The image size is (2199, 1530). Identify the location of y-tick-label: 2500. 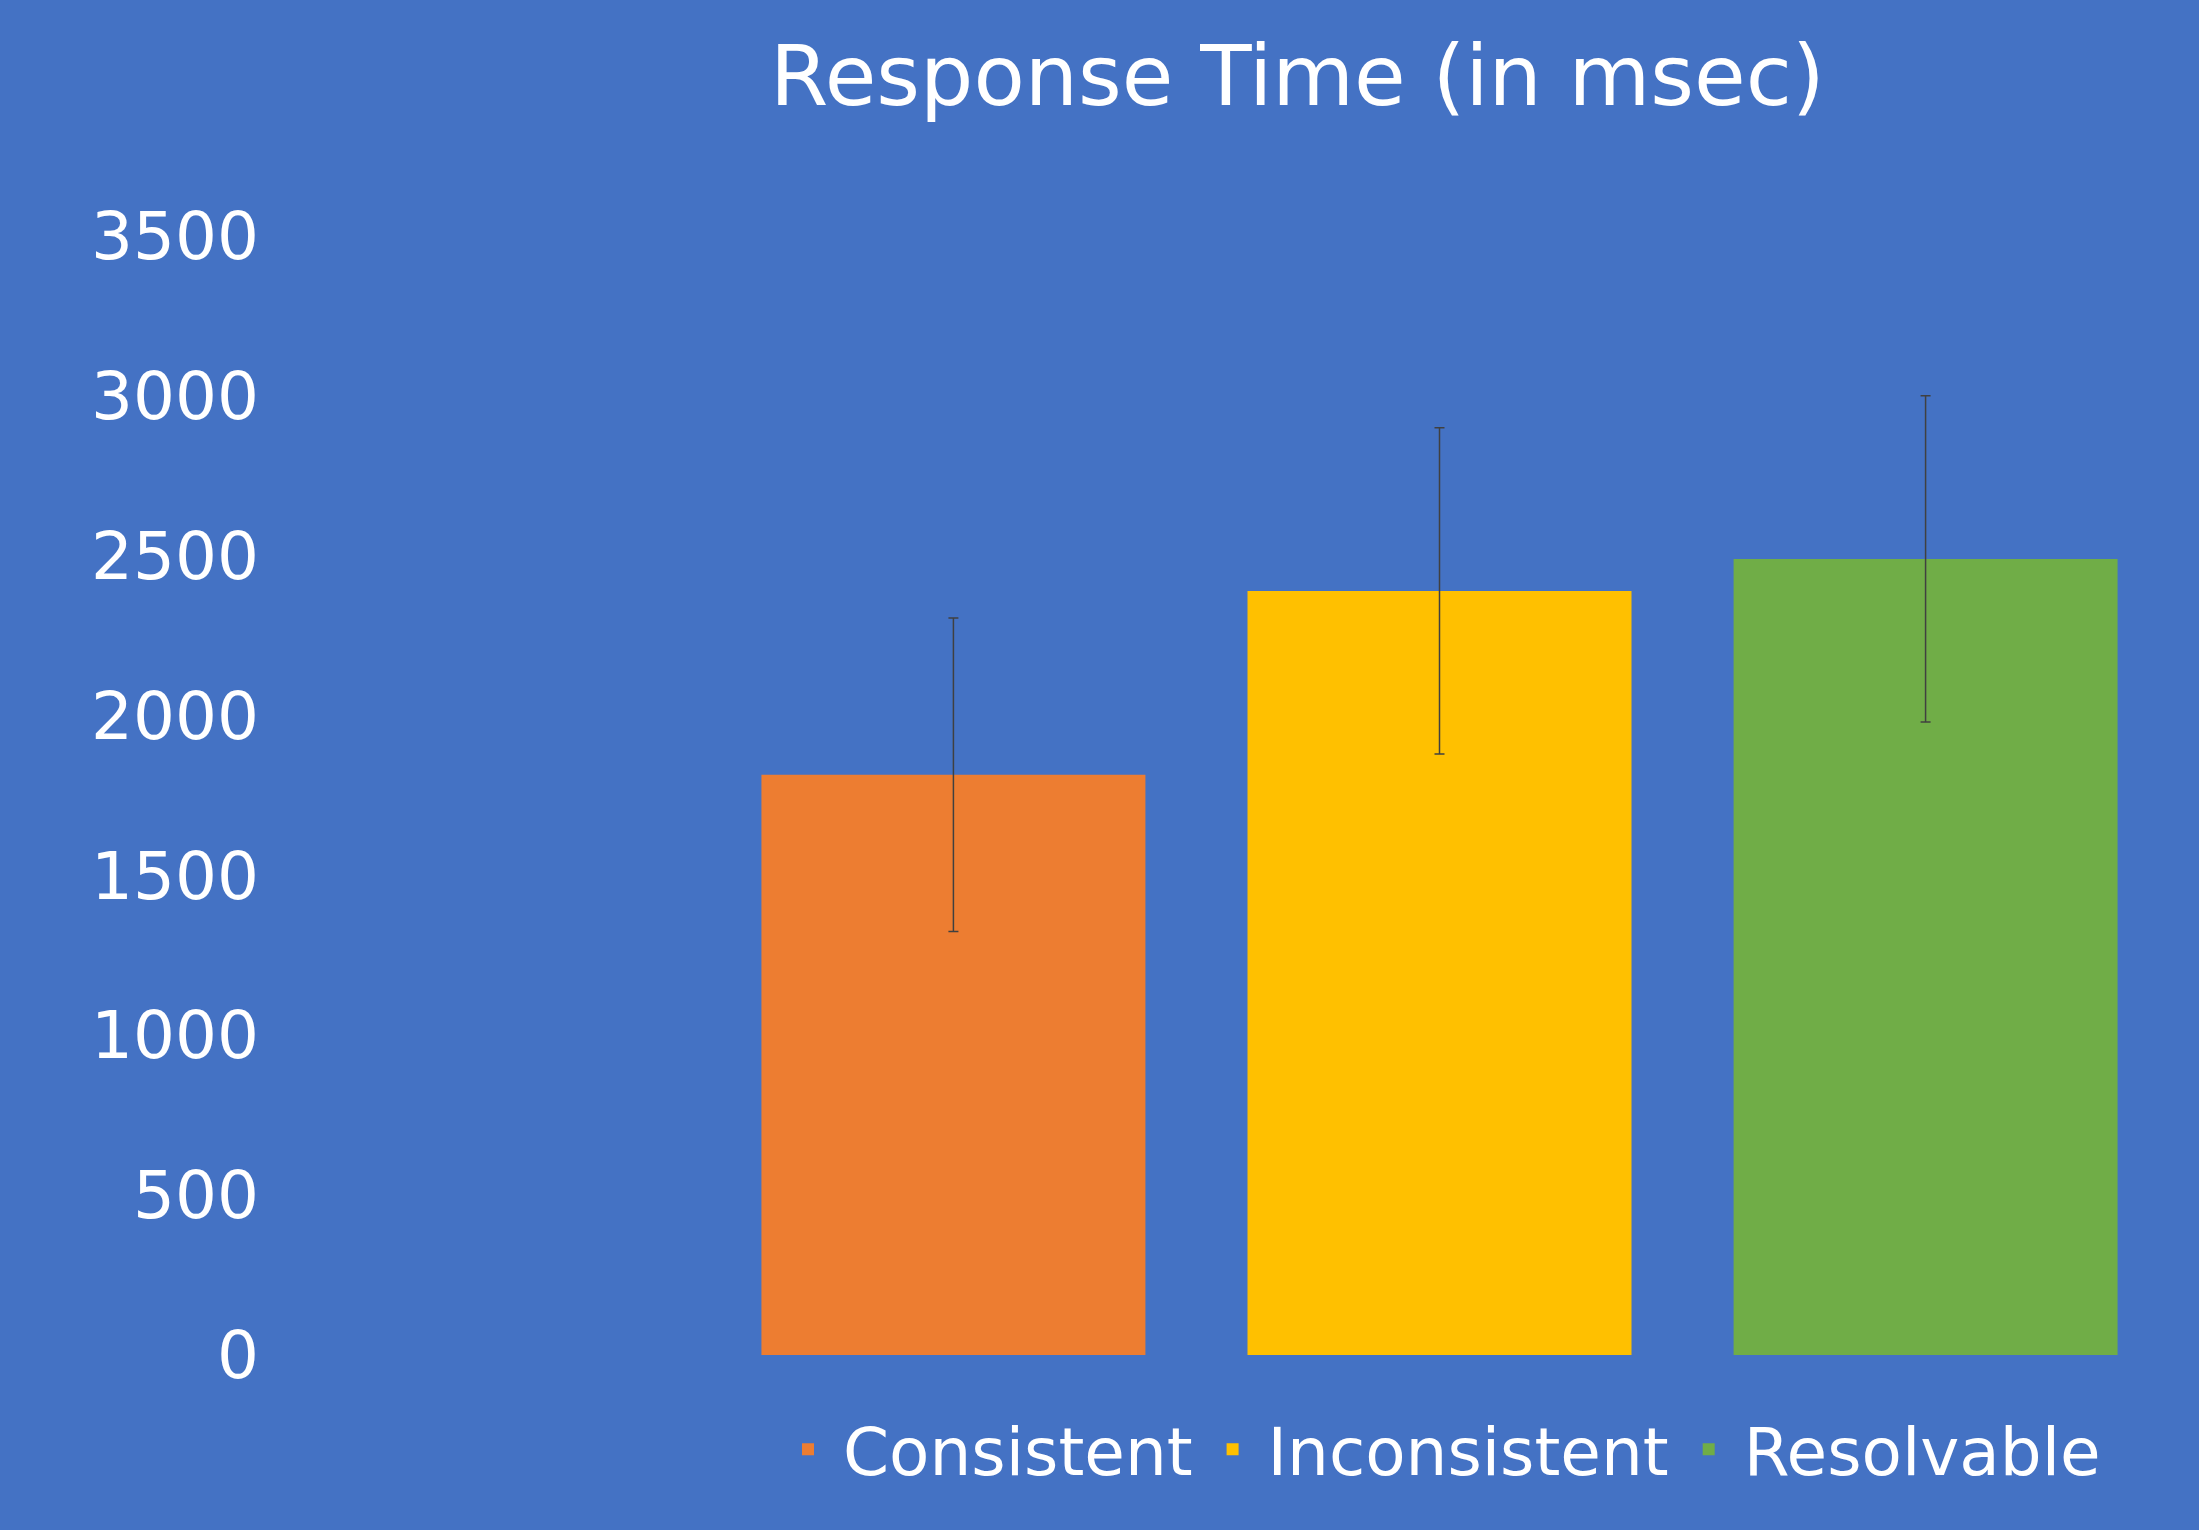
(175, 556).